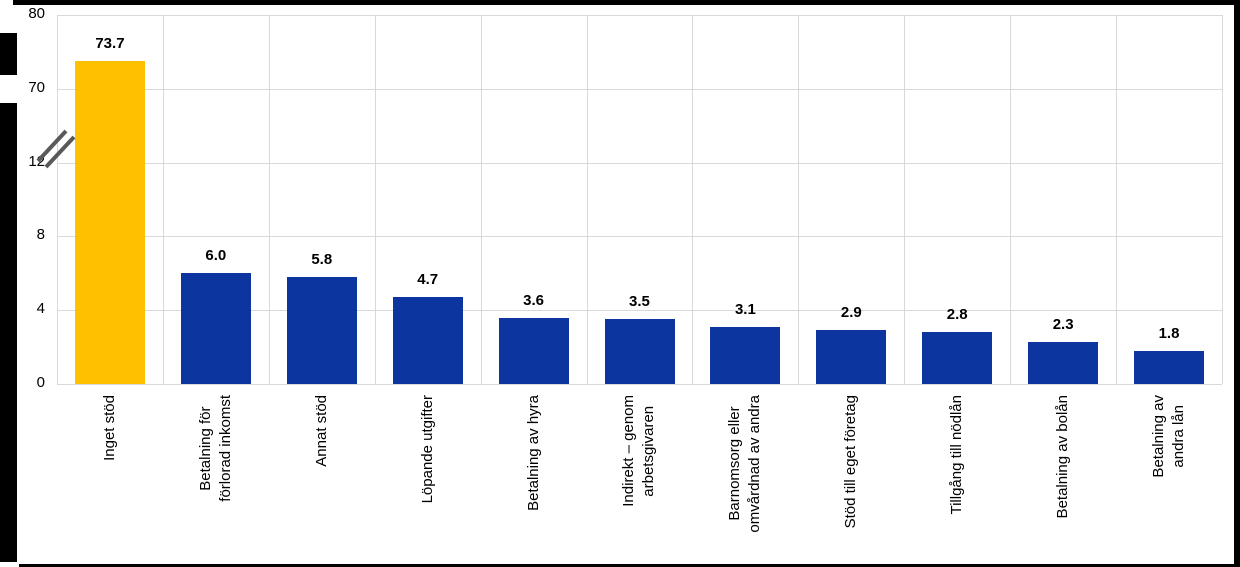 Image resolution: width=1240 pixels, height=567 pixels. What do you see at coordinates (36, 13) in the screenshot?
I see `y-tick-label: 80` at bounding box center [36, 13].